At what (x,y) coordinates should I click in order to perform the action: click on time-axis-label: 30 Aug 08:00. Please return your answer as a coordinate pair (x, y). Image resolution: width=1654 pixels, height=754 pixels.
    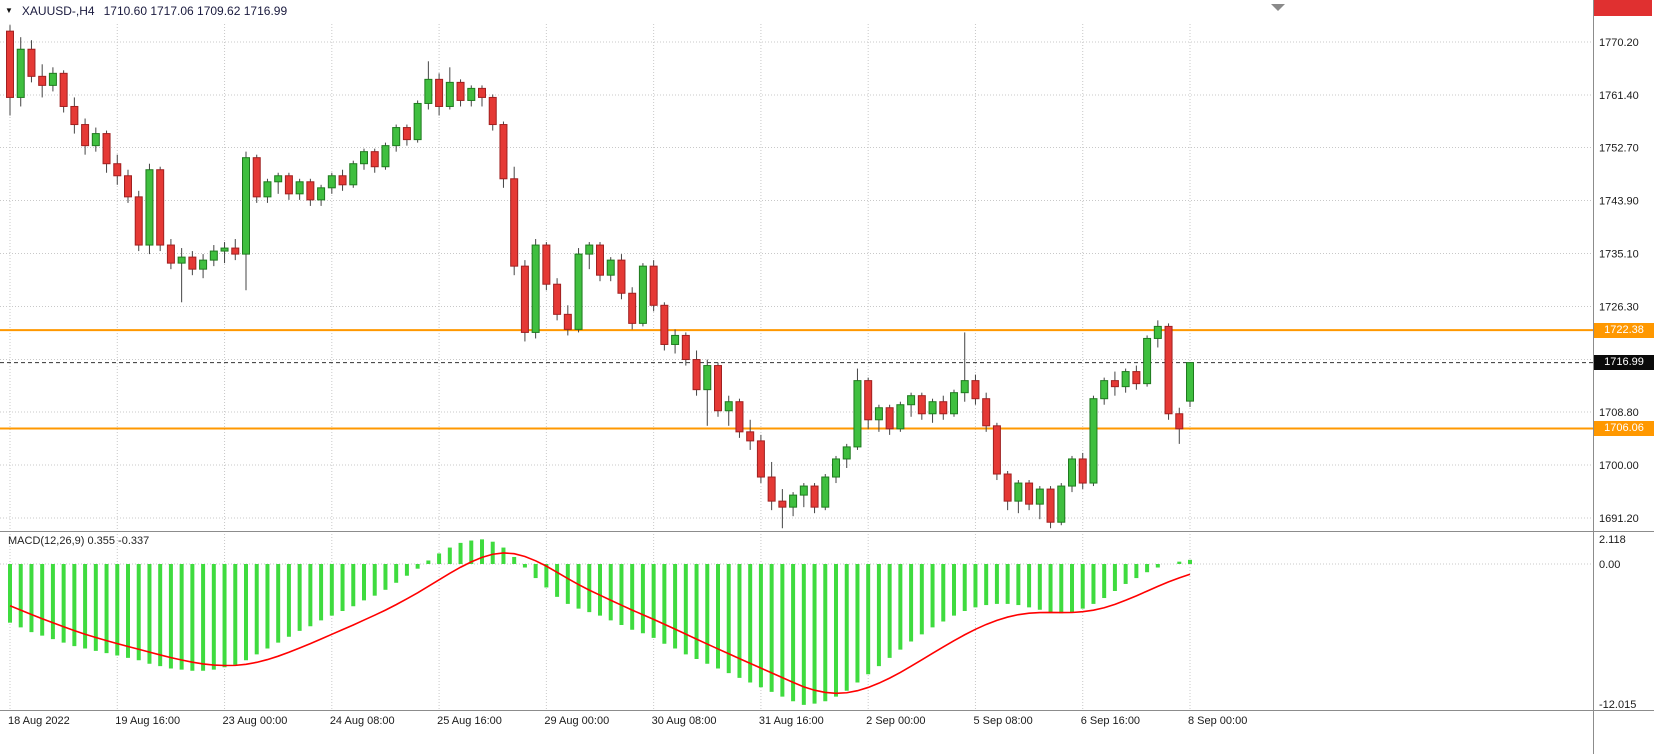
    Looking at the image, I should click on (684, 721).